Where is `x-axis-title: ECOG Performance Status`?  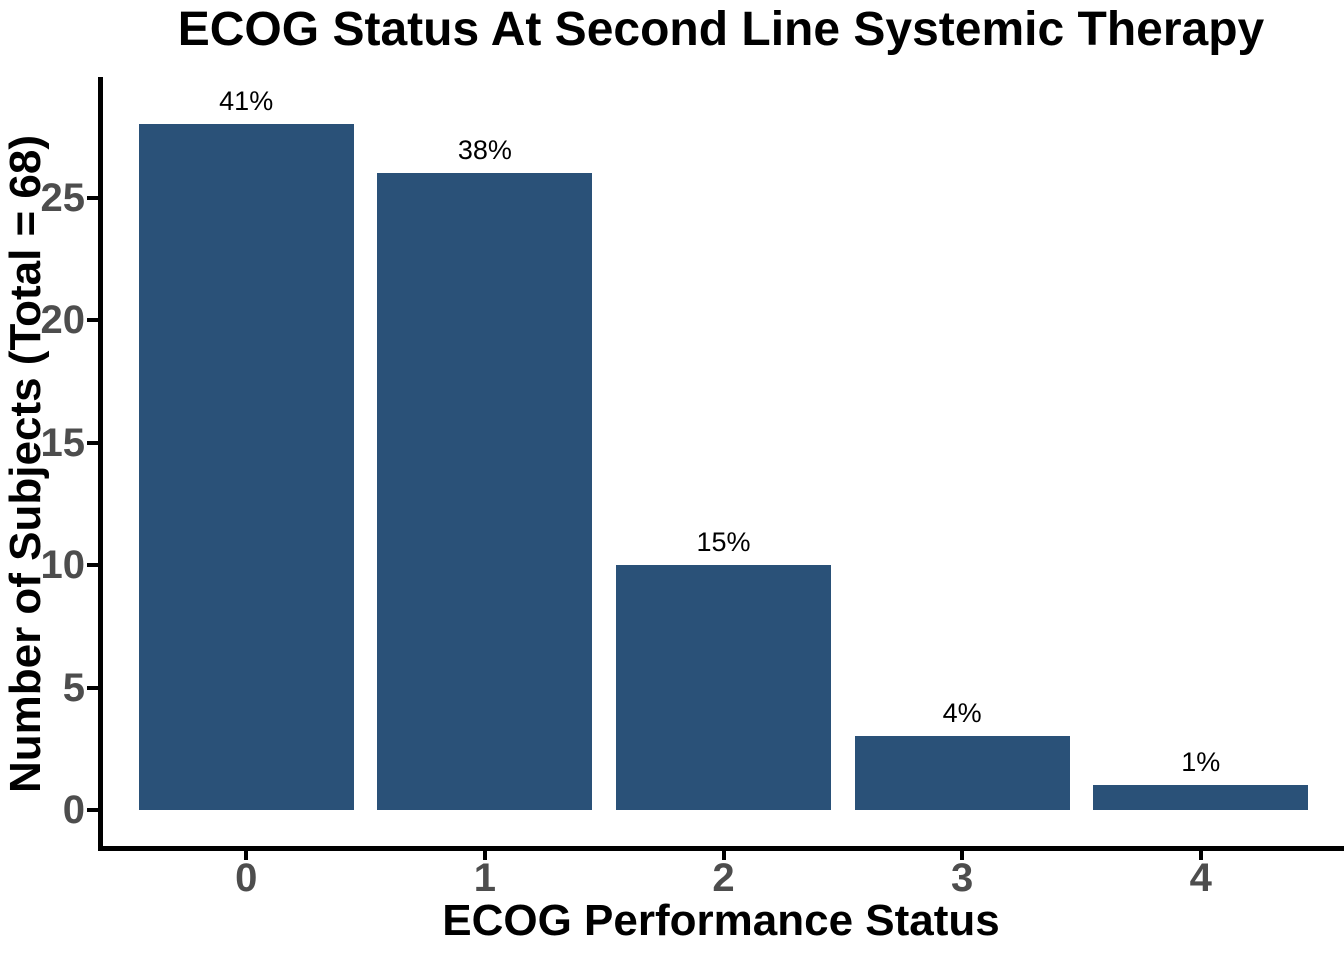 x-axis-title: ECOG Performance Status is located at coordinates (721, 920).